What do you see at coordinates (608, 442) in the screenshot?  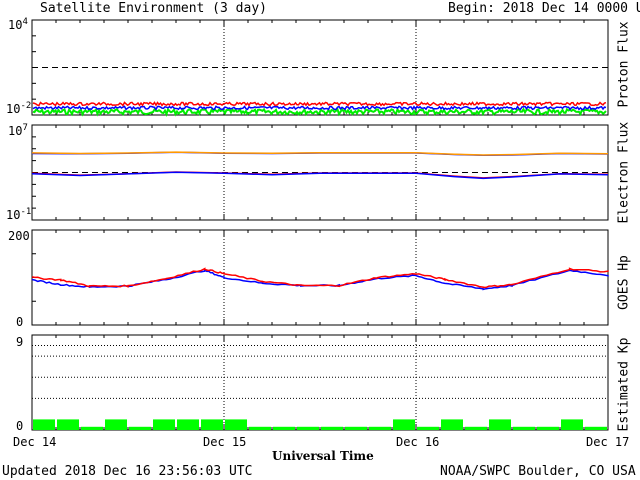 I see `xtick-dec17: Dec 17` at bounding box center [608, 442].